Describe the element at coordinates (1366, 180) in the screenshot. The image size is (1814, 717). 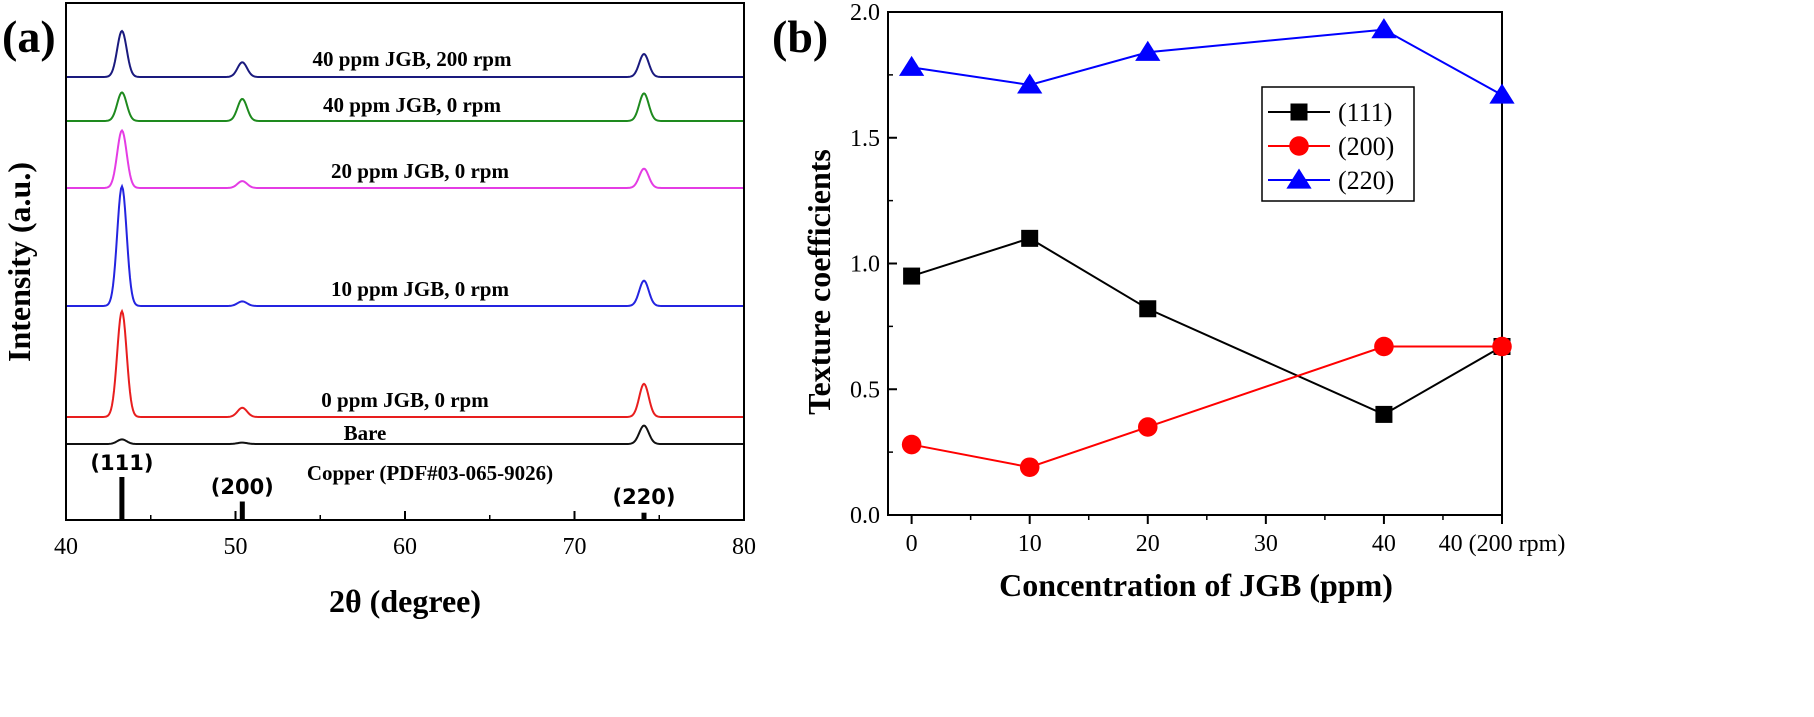
I see `legend-label: (220)` at that location.